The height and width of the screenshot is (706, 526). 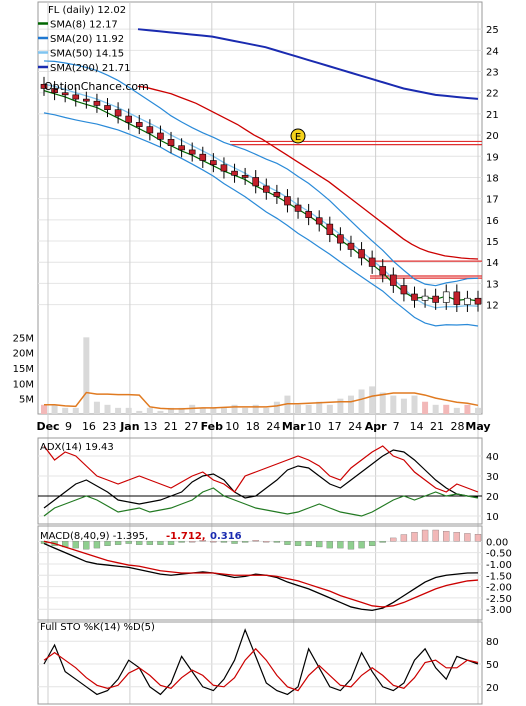 I want to click on legend-label: SMA(20) 11.92, so click(x=87, y=39).